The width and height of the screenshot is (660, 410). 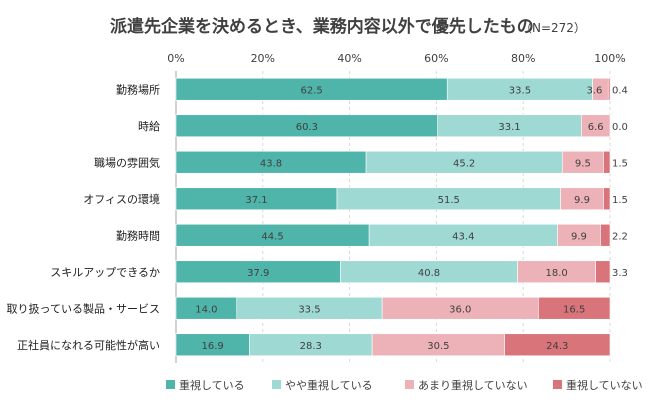 What do you see at coordinates (449, 200) in the screenshot?
I see `data-label: 51.5` at bounding box center [449, 200].